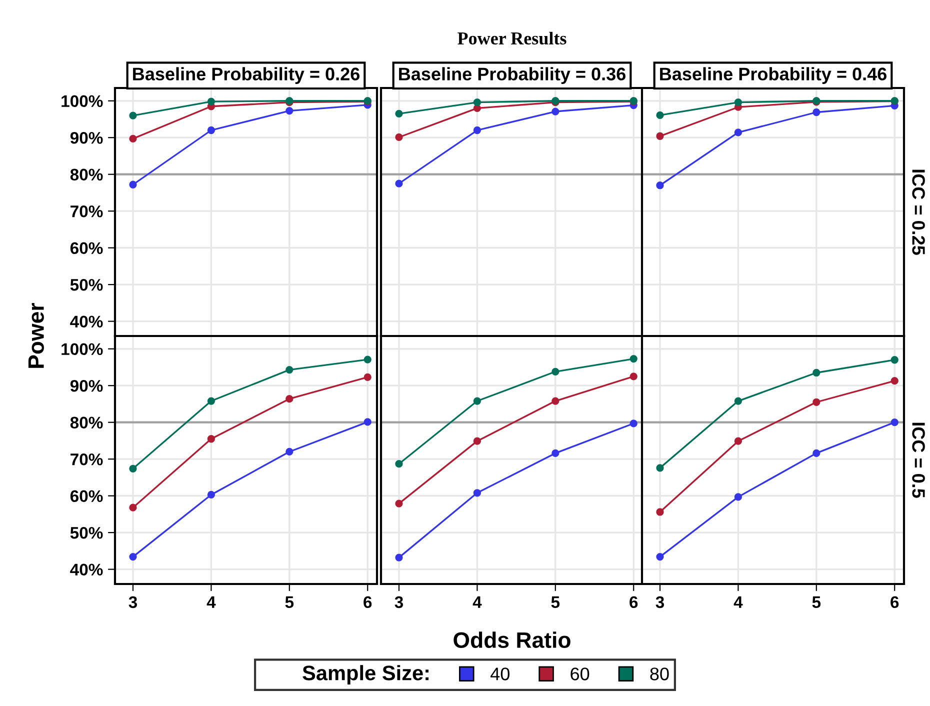 The image size is (930, 706). What do you see at coordinates (36, 335) in the screenshot?
I see `y-axis-title: Power` at bounding box center [36, 335].